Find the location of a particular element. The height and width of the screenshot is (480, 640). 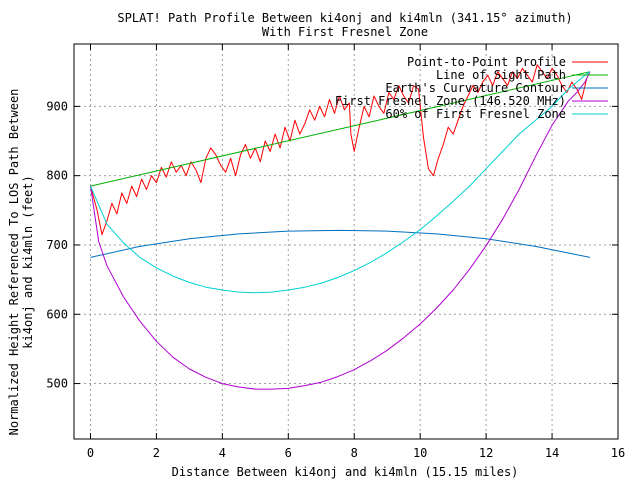

legend-label-first-fresnel-zone-146-520-mhz: First Fresnel Zone (146.520 MHz) is located at coordinates (450, 101).